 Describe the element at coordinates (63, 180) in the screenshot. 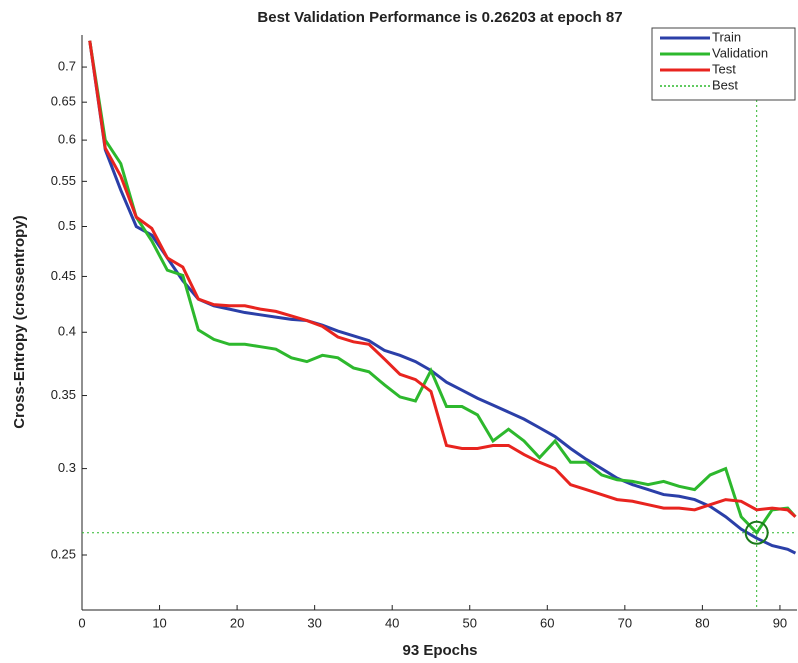

I see `y-tick-label: 0.55` at that location.